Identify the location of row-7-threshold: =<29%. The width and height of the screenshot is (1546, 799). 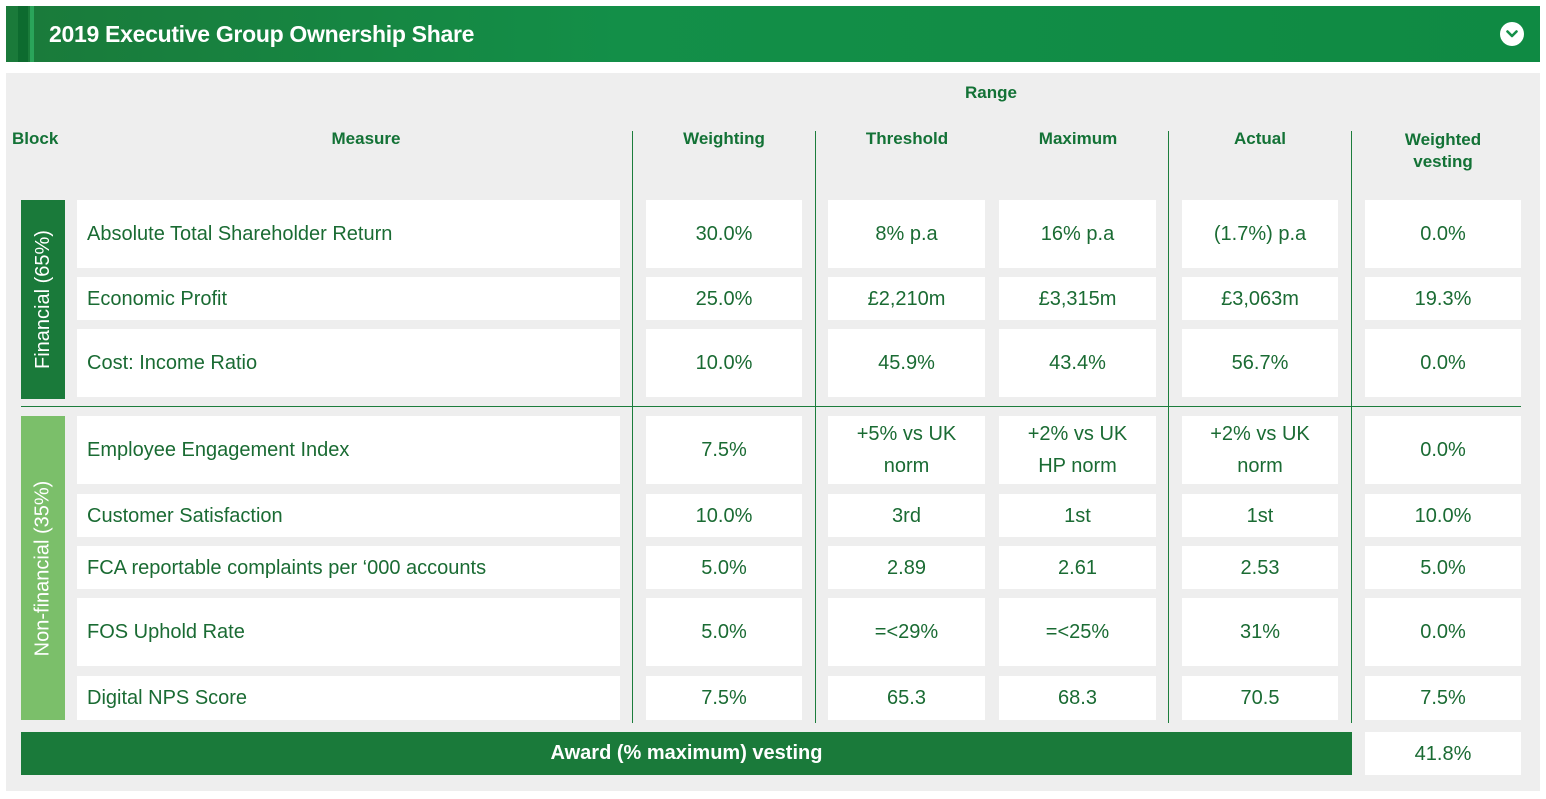
(906, 632).